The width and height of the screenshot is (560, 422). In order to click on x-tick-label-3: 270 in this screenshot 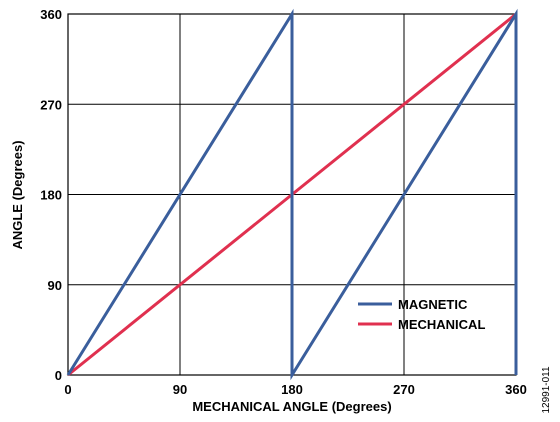, I will do `click(404, 389)`.